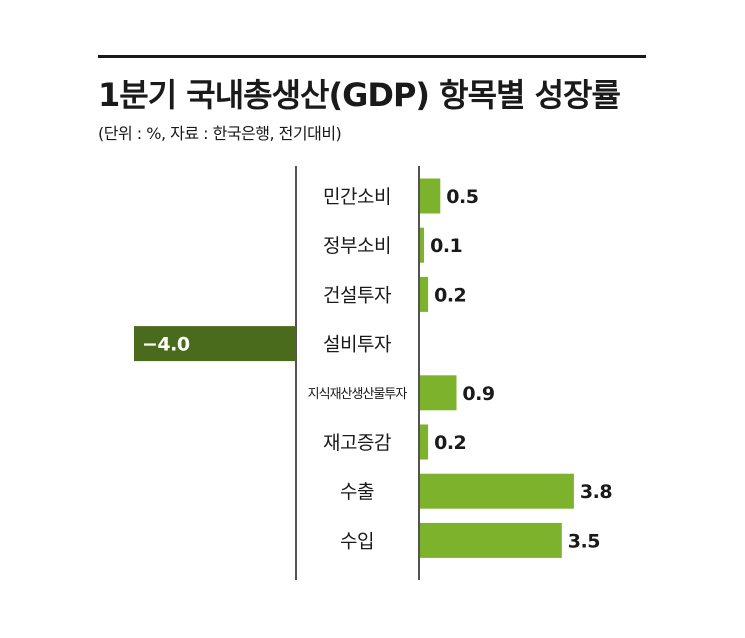  What do you see at coordinates (596, 492) in the screenshot?
I see `value-label-7: 3.8` at bounding box center [596, 492].